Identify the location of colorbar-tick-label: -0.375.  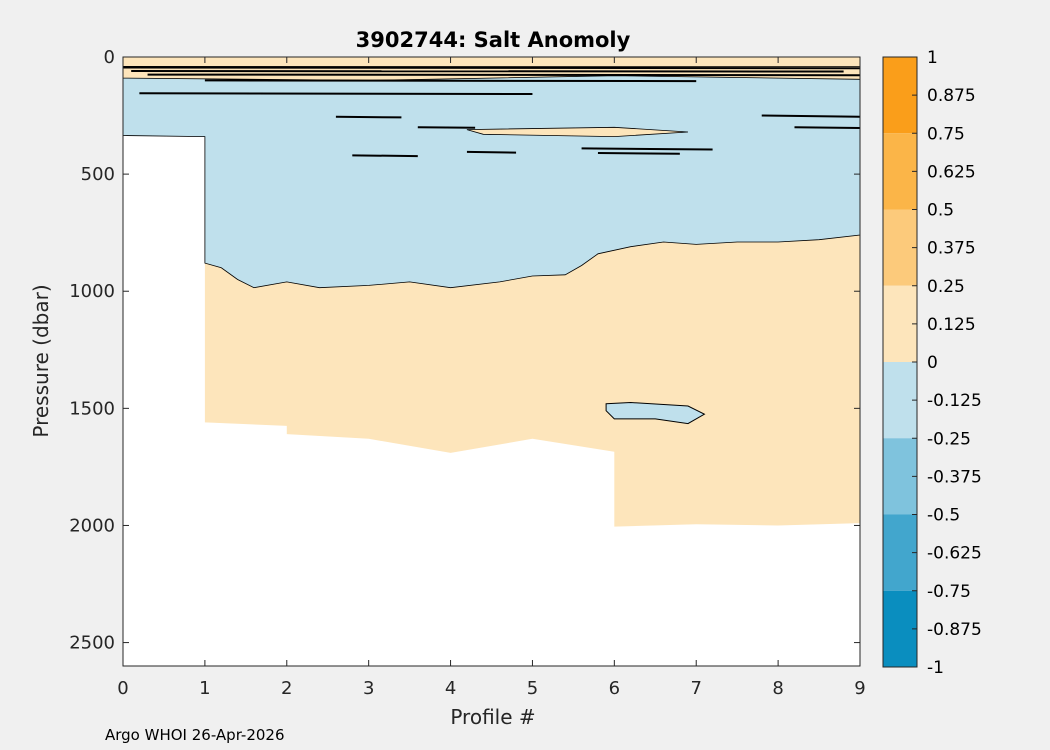
(954, 477).